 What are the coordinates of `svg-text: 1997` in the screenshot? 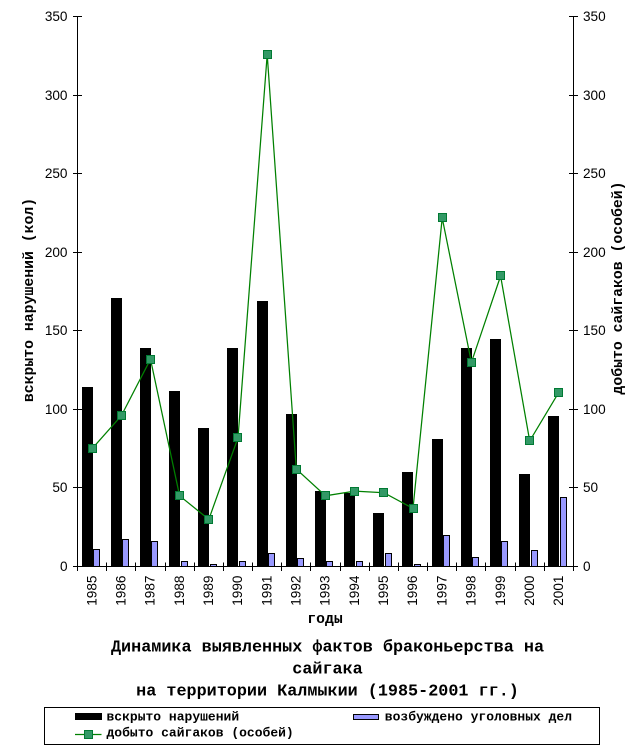 It's located at (441, 591).